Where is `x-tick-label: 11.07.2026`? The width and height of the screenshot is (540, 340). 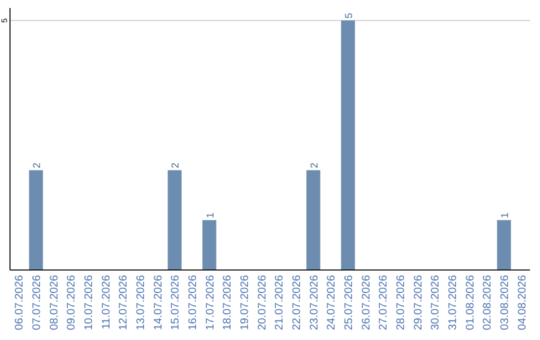 x-tick-label: 11.07.2026 is located at coordinates (106, 302).